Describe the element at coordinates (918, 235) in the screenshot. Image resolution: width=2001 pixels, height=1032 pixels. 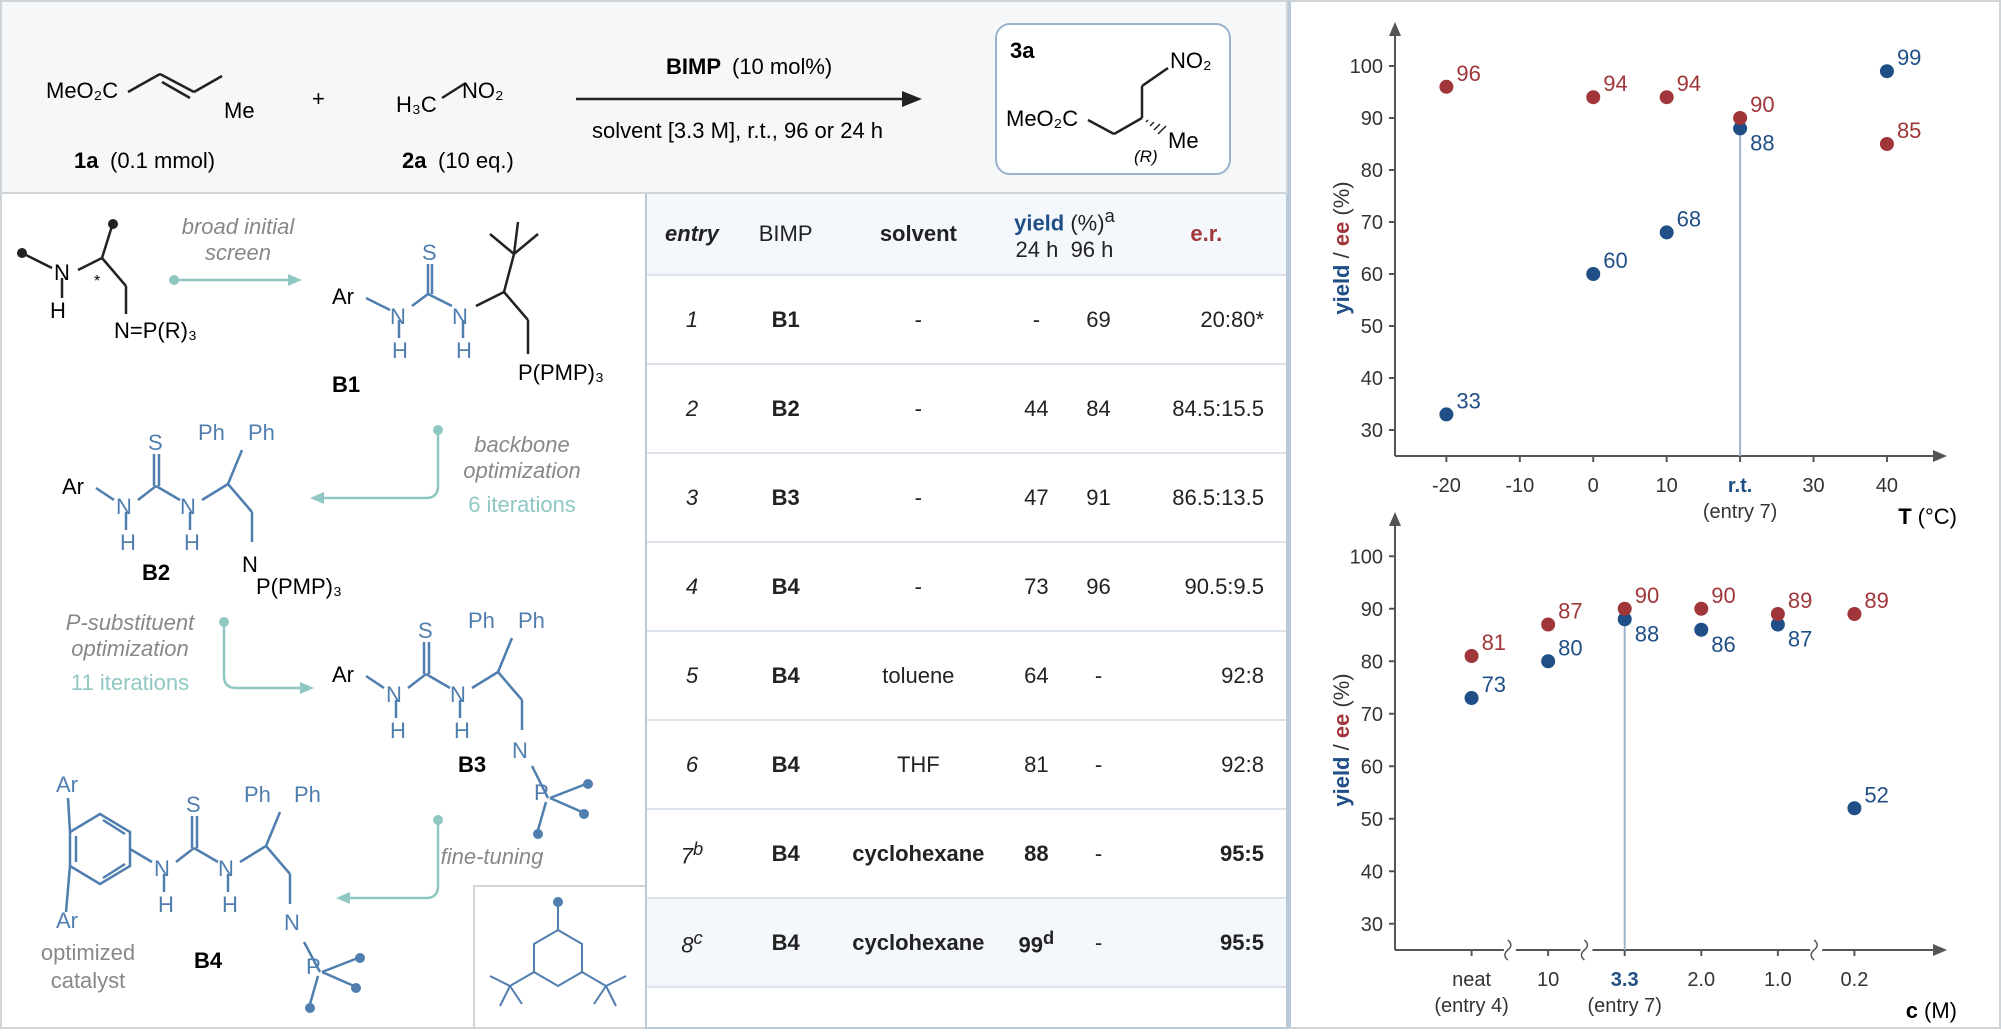
I see `header-solvent: solvent` at that location.